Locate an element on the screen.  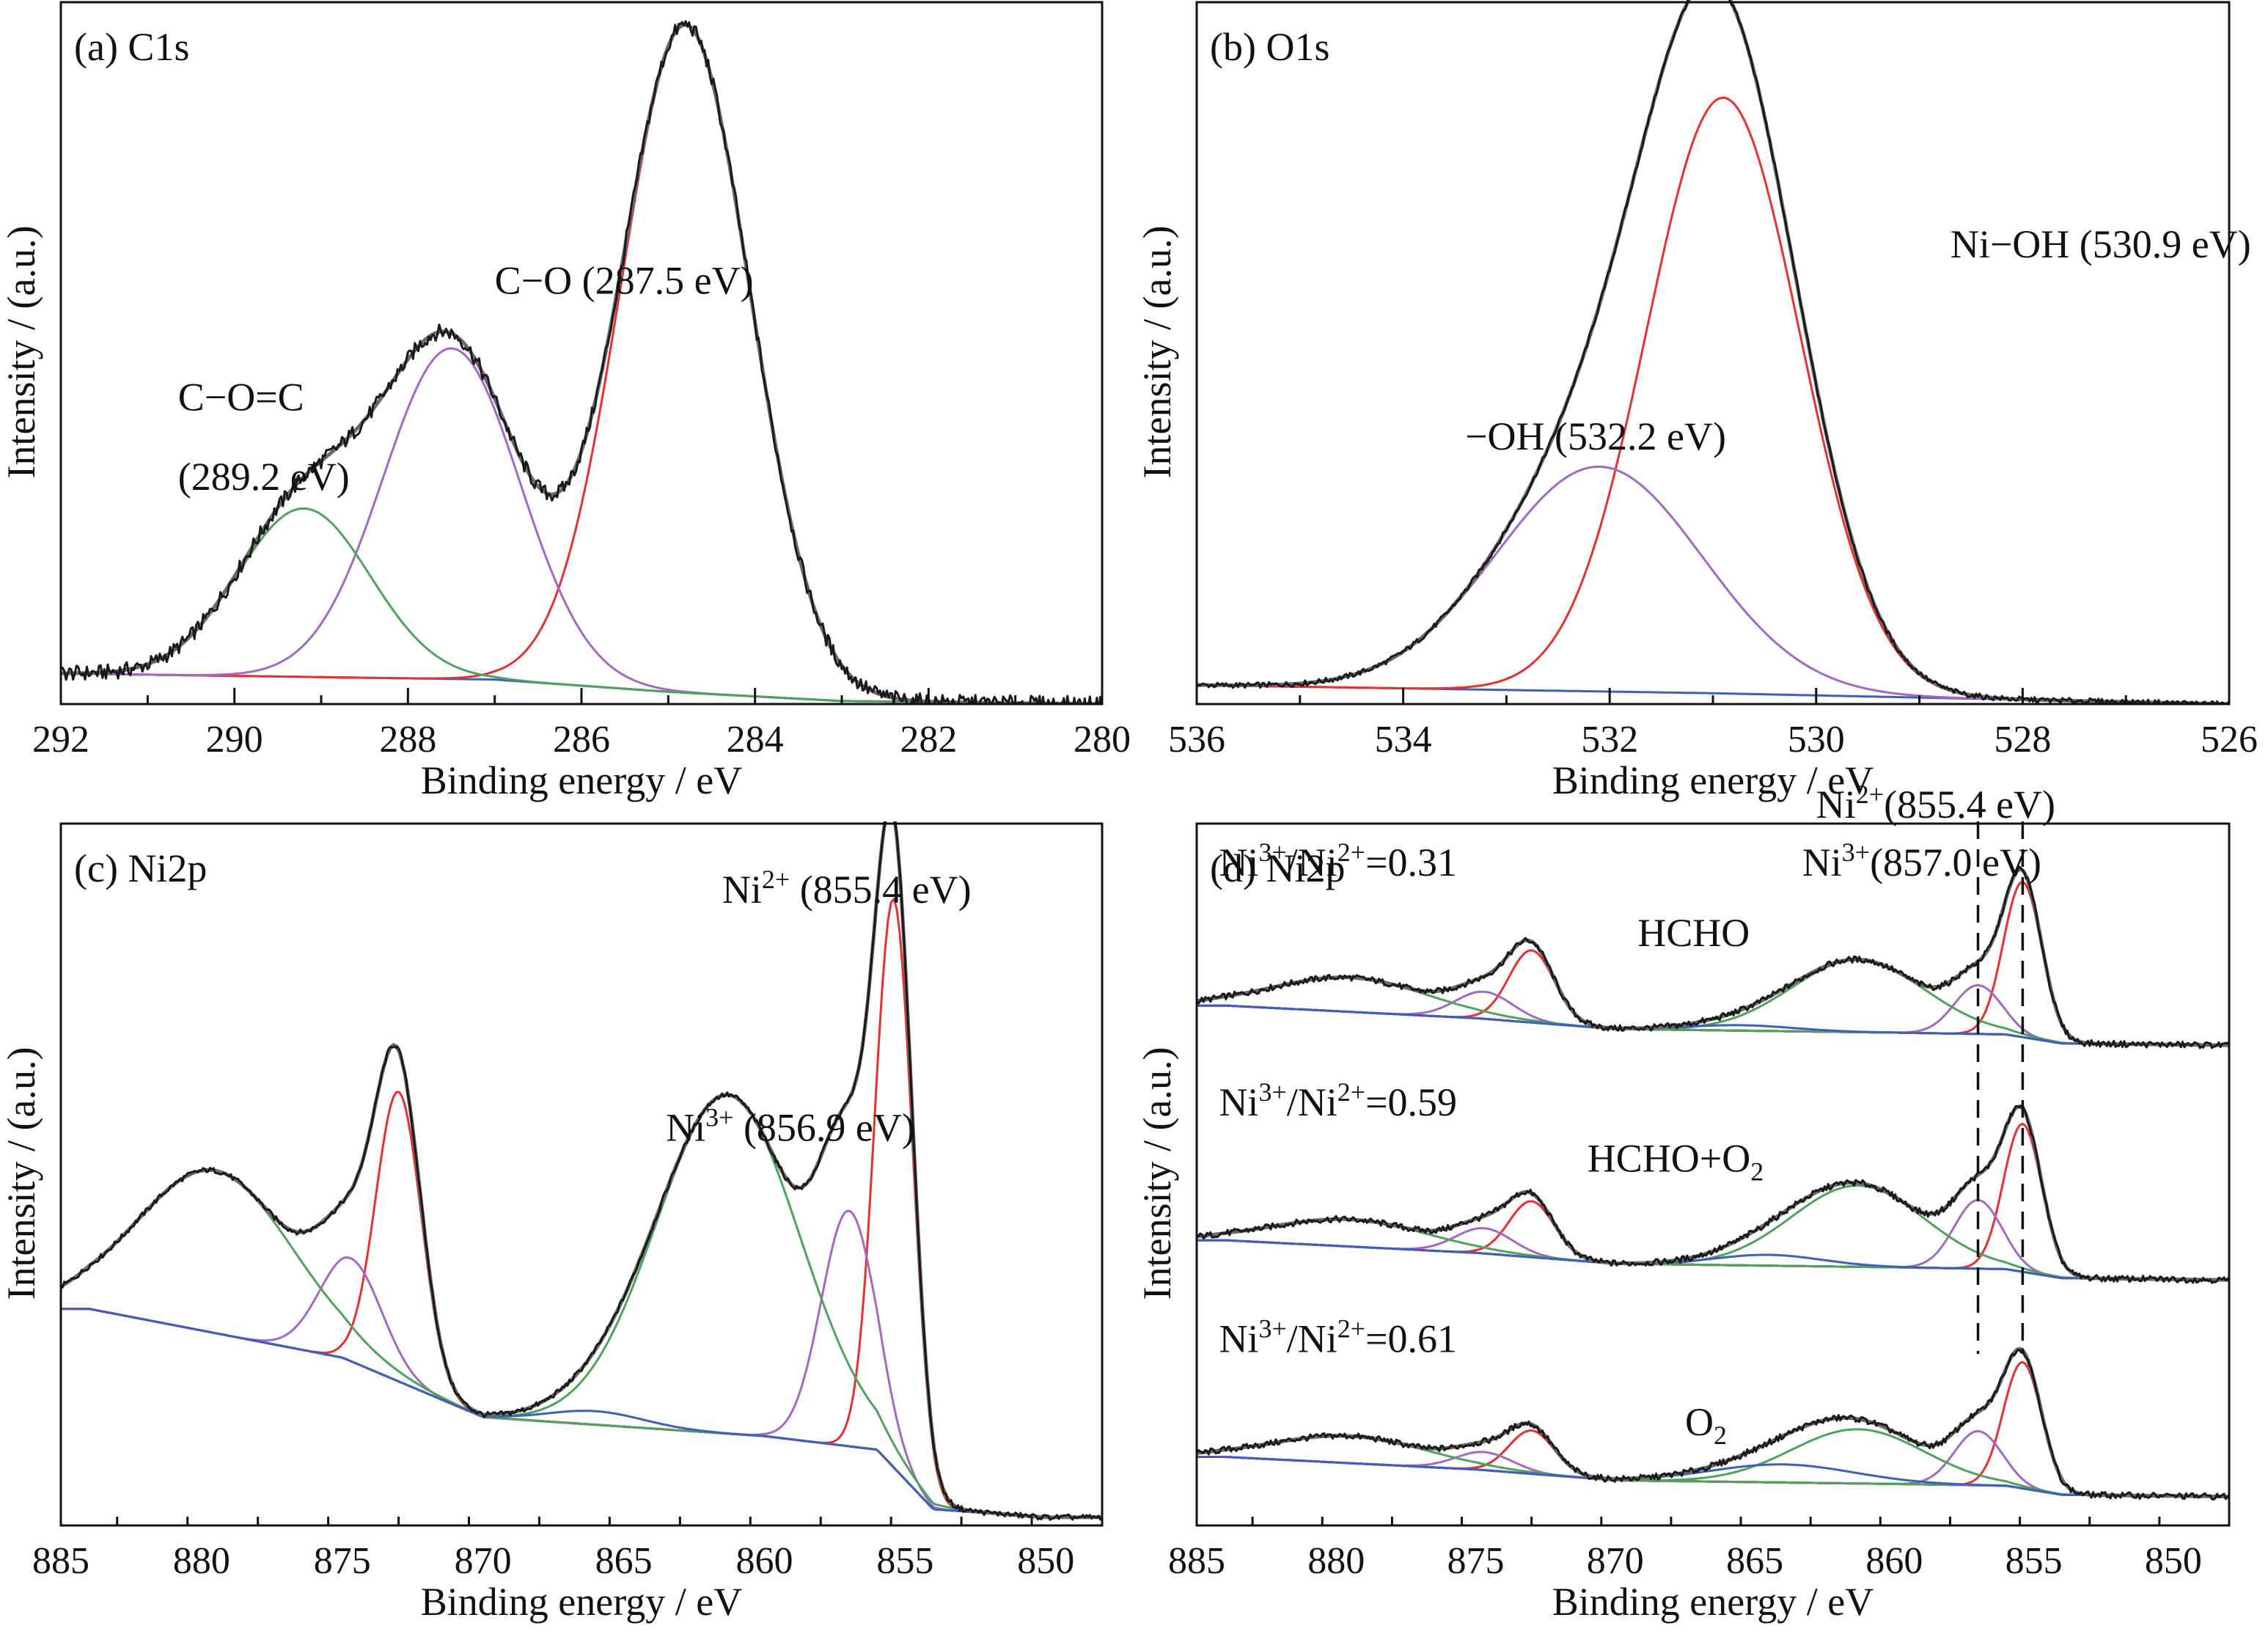
baseline-curve is located at coordinates (581, 1413).